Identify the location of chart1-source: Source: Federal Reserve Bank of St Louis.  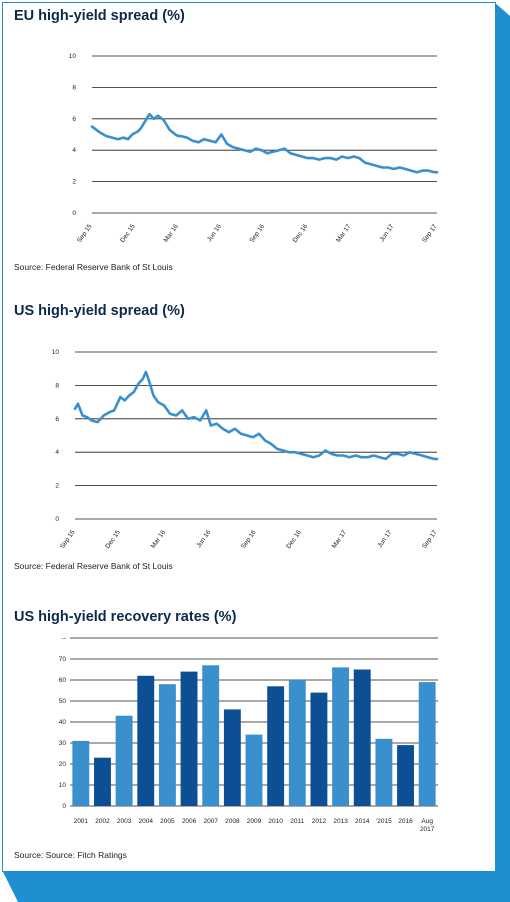
(93, 267).